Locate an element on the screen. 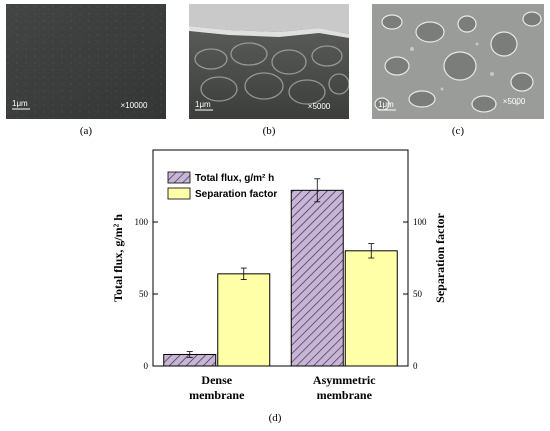 Image resolution: width=550 pixels, height=431 pixels. category-label: Dense is located at coordinates (216, 380).